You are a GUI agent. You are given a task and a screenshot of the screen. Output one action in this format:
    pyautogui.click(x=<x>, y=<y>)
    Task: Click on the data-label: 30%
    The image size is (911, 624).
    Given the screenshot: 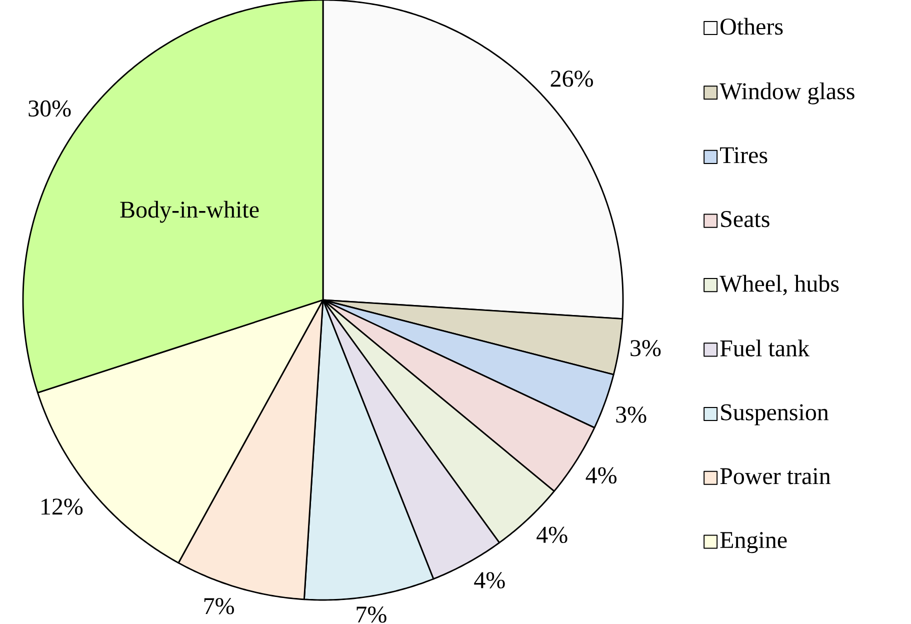 What is the action you would take?
    pyautogui.click(x=49, y=108)
    